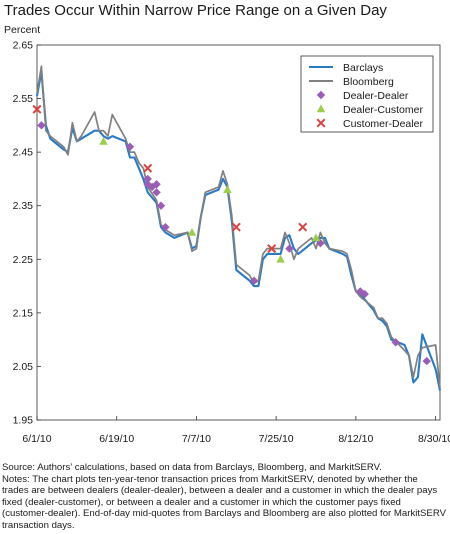 The height and width of the screenshot is (534, 450). Describe the element at coordinates (23, 153) in the screenshot. I see `y-tick-label: 2.45` at that location.